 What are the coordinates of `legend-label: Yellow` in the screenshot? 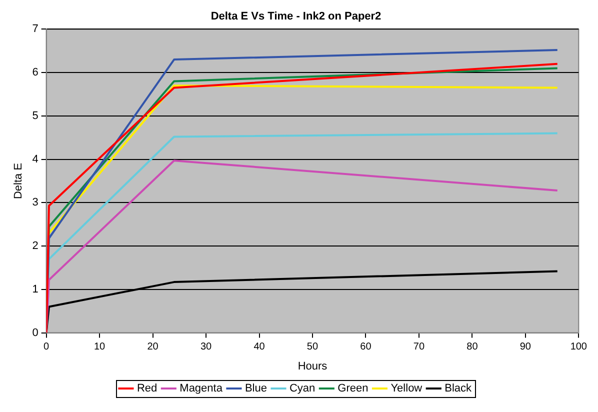 It's located at (406, 388).